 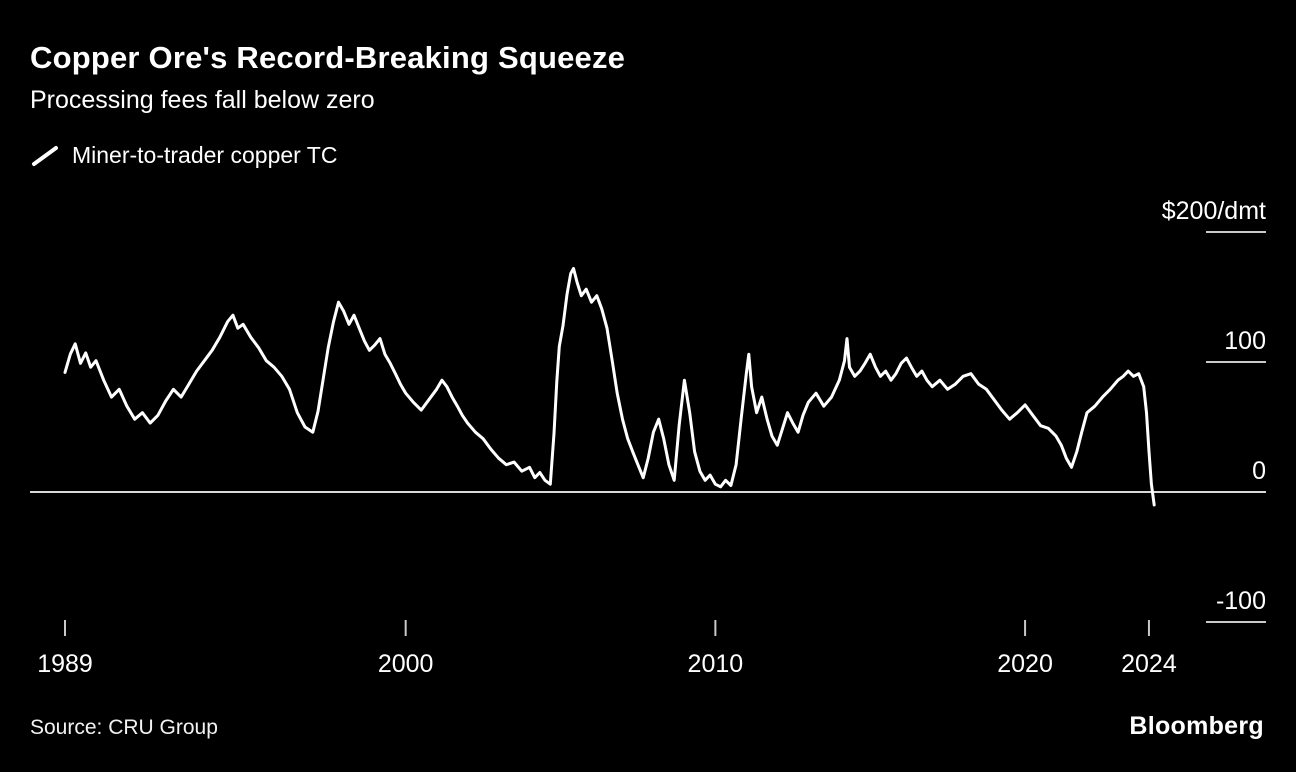 What do you see at coordinates (124, 727) in the screenshot?
I see `source-credit: Source: CRU Group` at bounding box center [124, 727].